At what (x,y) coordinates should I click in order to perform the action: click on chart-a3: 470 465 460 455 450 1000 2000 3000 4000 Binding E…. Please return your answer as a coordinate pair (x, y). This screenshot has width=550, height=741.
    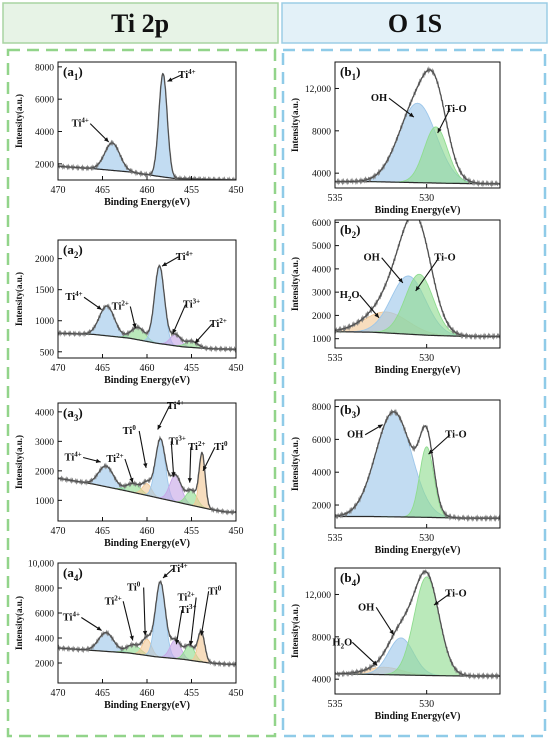
    Looking at the image, I should click on (129, 474).